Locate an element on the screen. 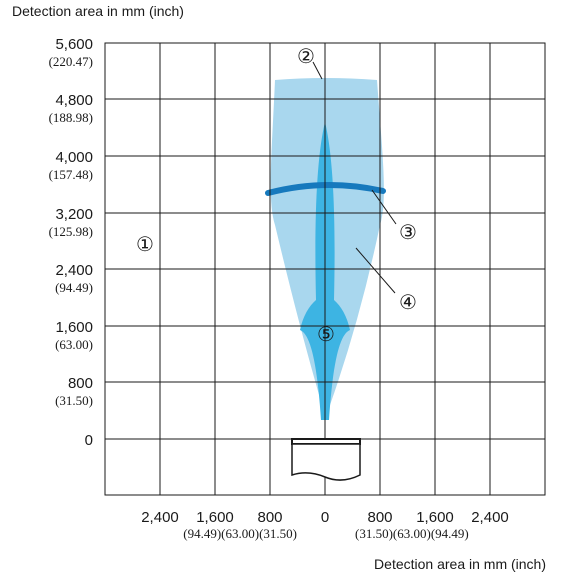 The image size is (575, 575). y-tick-mm: 4,000 is located at coordinates (74, 157).